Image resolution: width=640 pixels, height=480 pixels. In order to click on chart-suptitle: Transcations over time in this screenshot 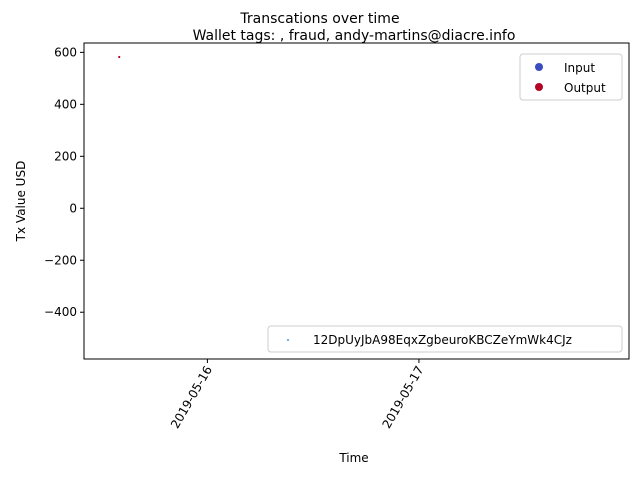, I will do `click(319, 19)`.